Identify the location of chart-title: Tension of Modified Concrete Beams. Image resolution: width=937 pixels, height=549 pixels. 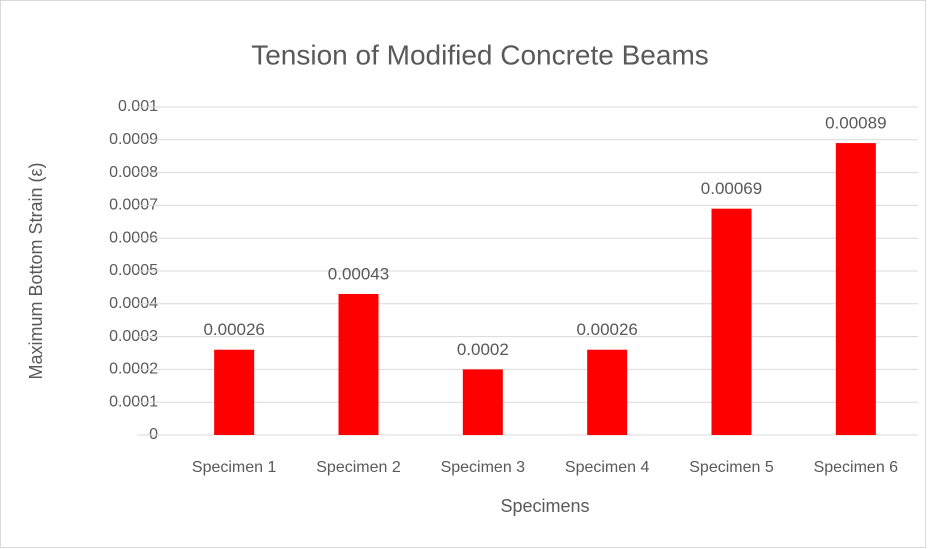
(480, 54).